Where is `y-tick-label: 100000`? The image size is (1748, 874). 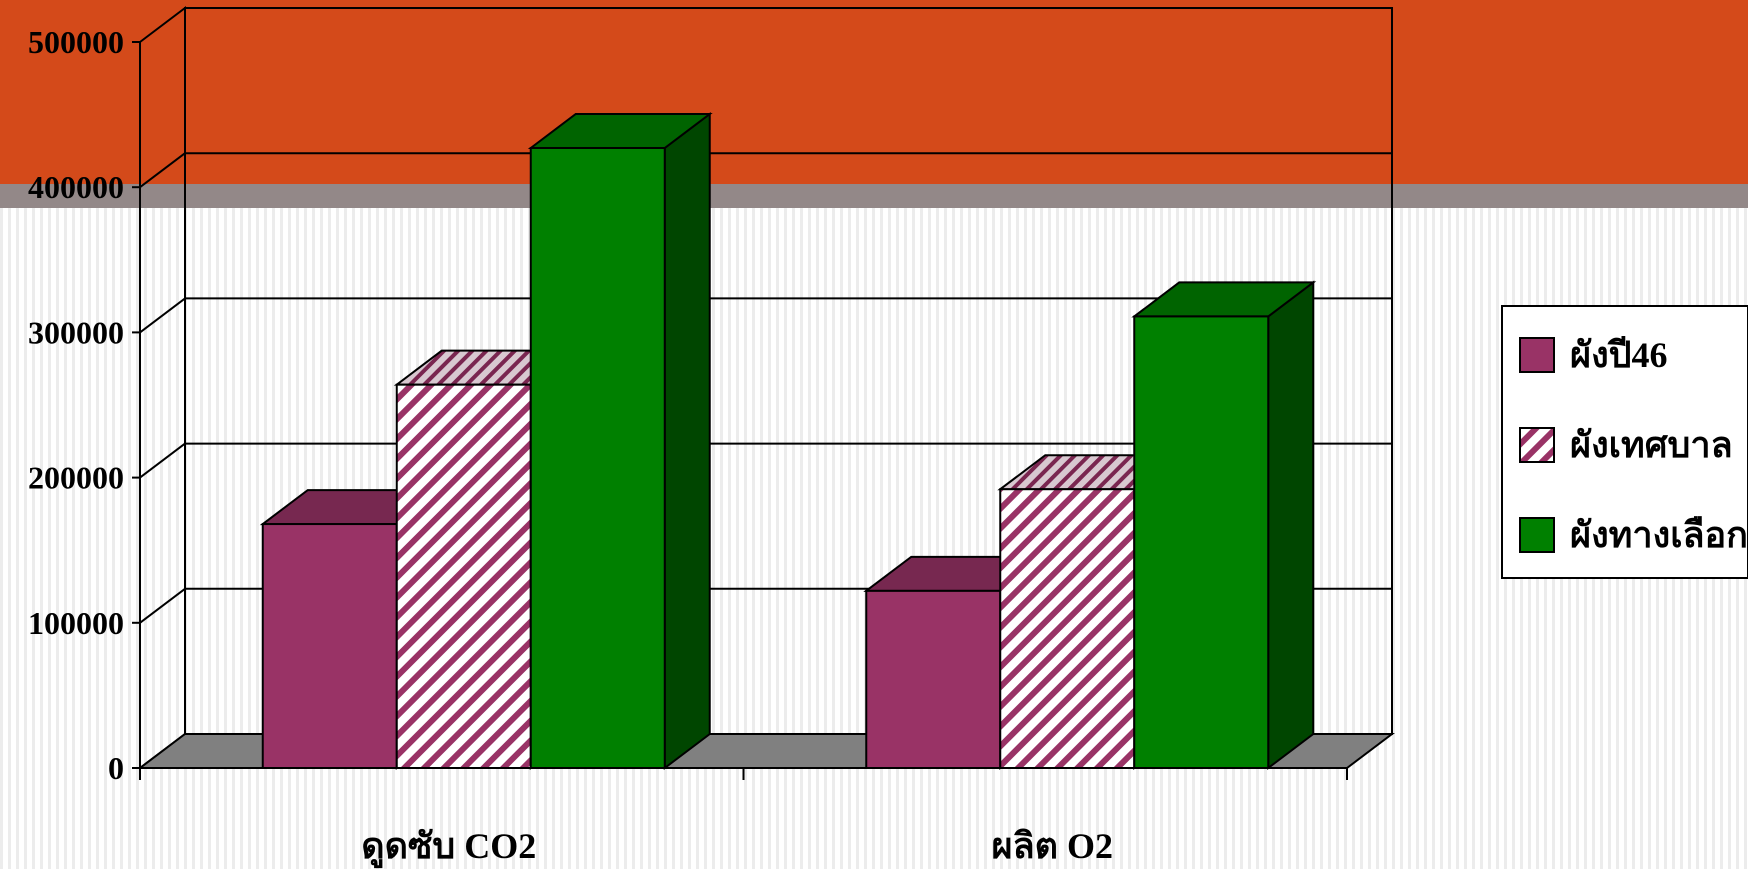
y-tick-label: 100000 is located at coordinates (76, 623).